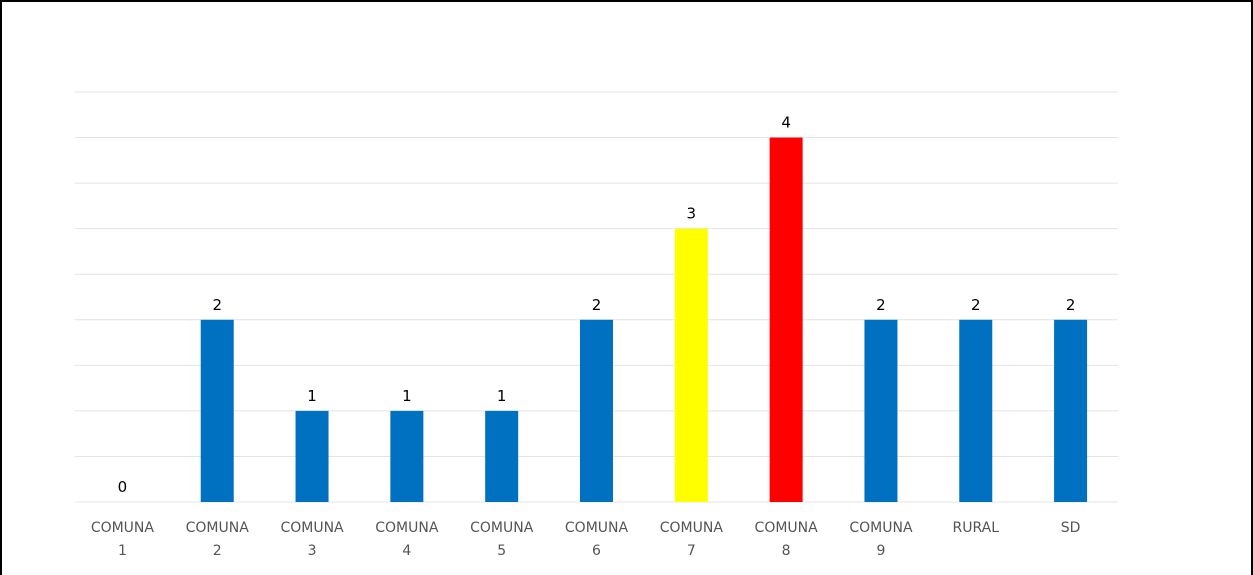  What do you see at coordinates (786, 551) in the screenshot?
I see `x-tick-label: 8` at bounding box center [786, 551].